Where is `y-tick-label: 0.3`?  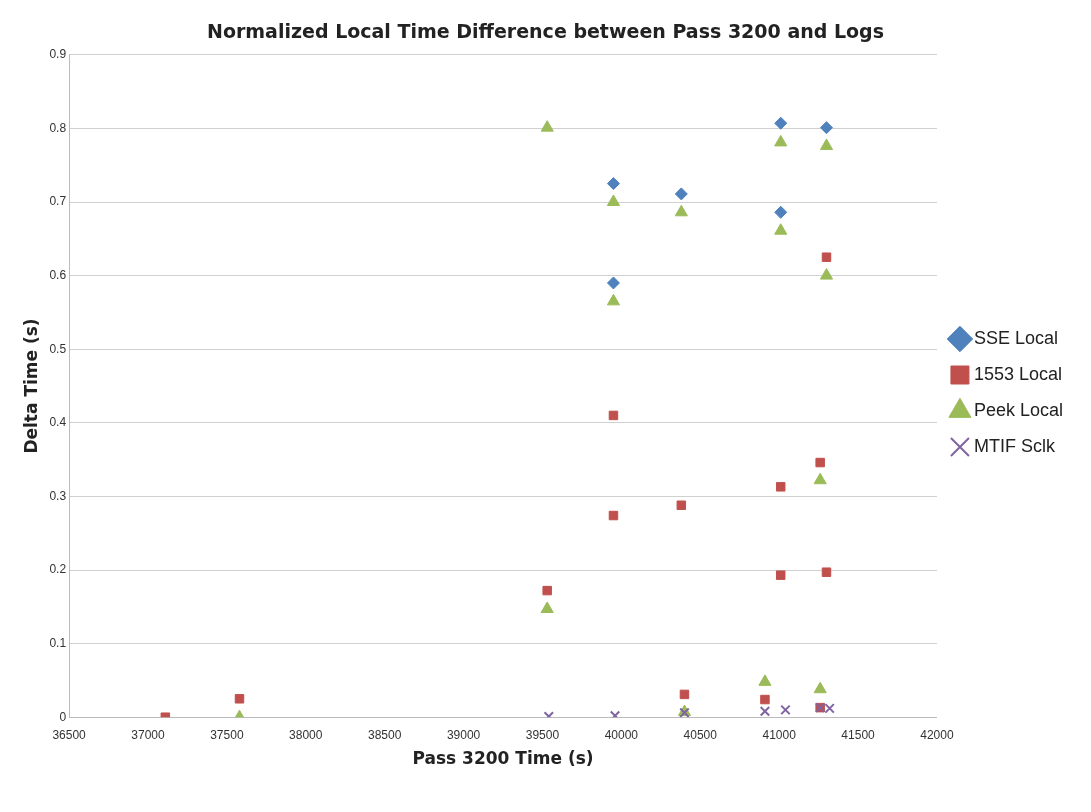 y-tick-label: 0.3 is located at coordinates (58, 495).